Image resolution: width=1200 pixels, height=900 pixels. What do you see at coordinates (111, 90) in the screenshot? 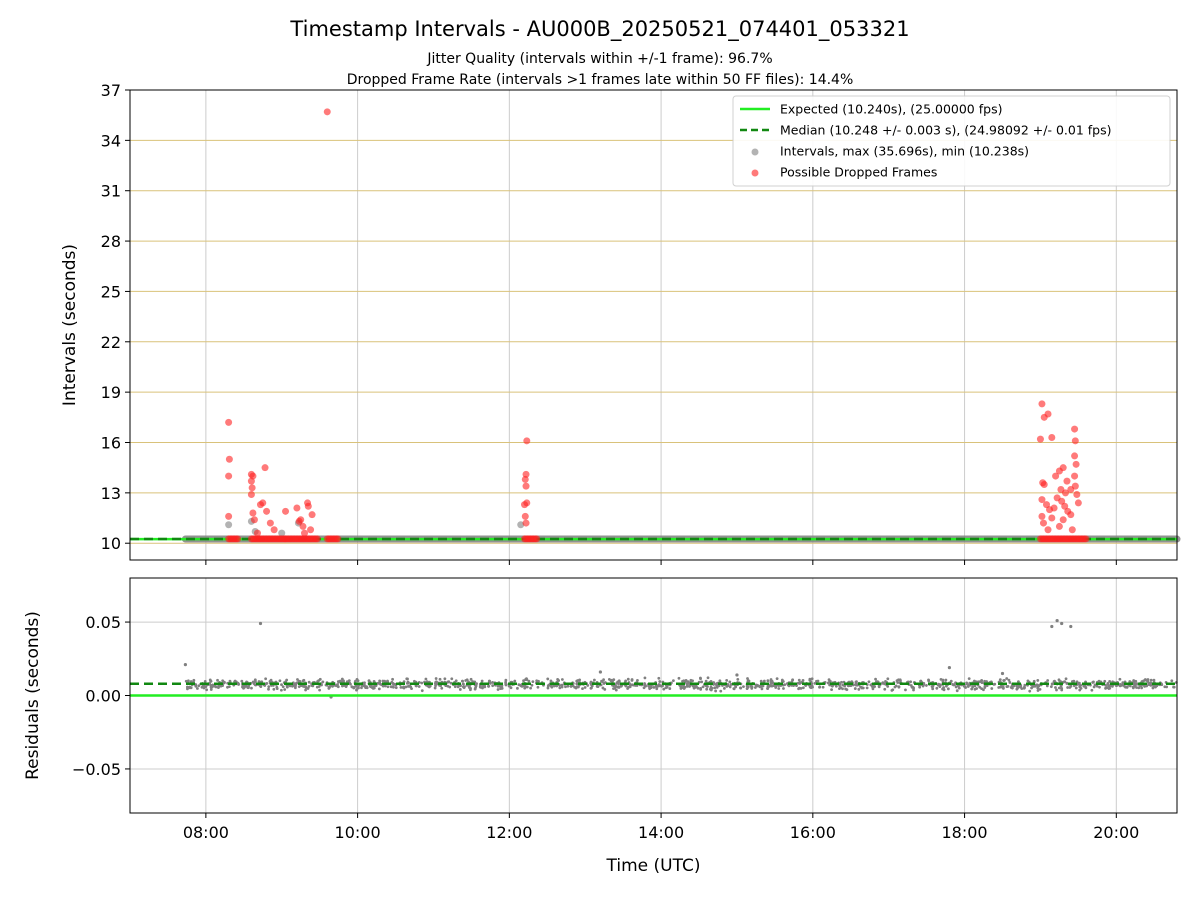
I see `y-tick-label: 37` at bounding box center [111, 90].